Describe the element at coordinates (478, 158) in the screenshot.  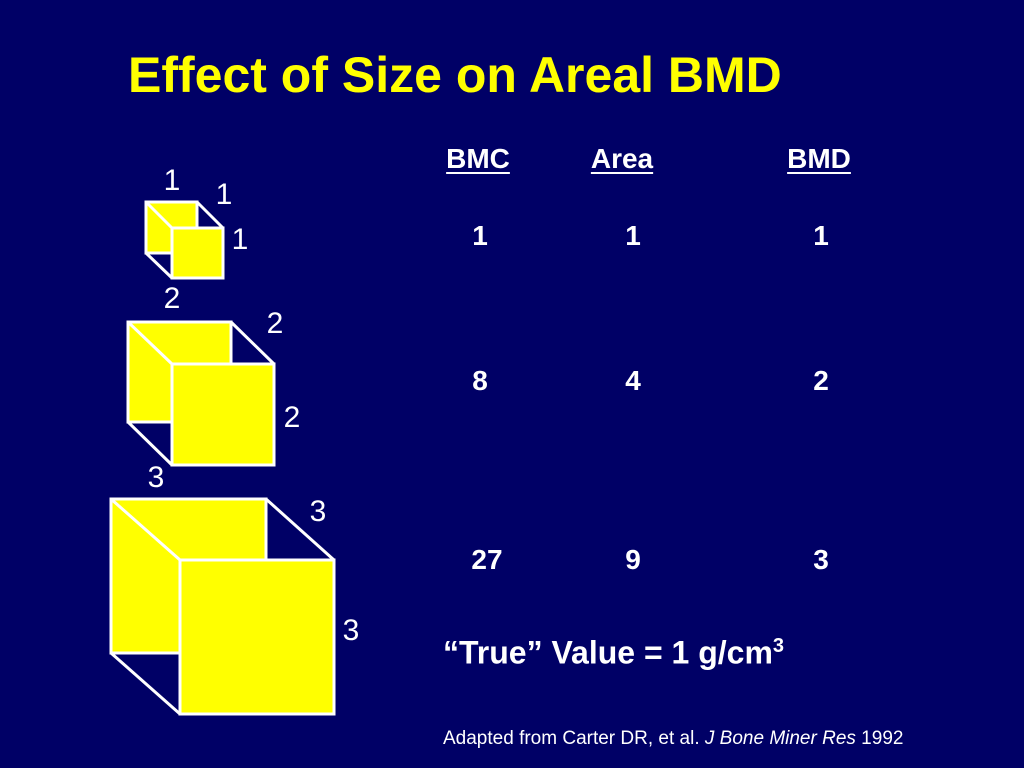
I see `header-bmc: BMC` at that location.